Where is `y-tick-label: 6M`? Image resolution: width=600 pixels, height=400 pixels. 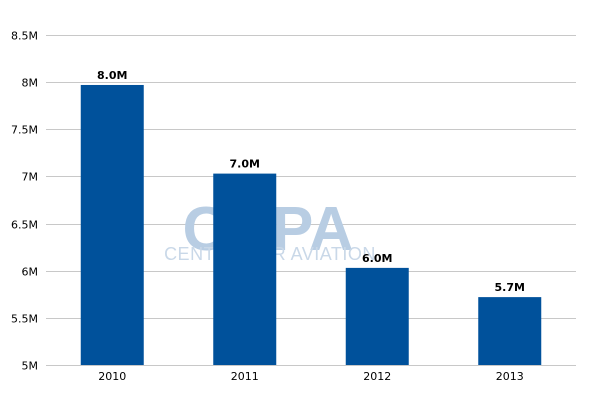
y-tick-label: 6M is located at coordinates (30, 272).